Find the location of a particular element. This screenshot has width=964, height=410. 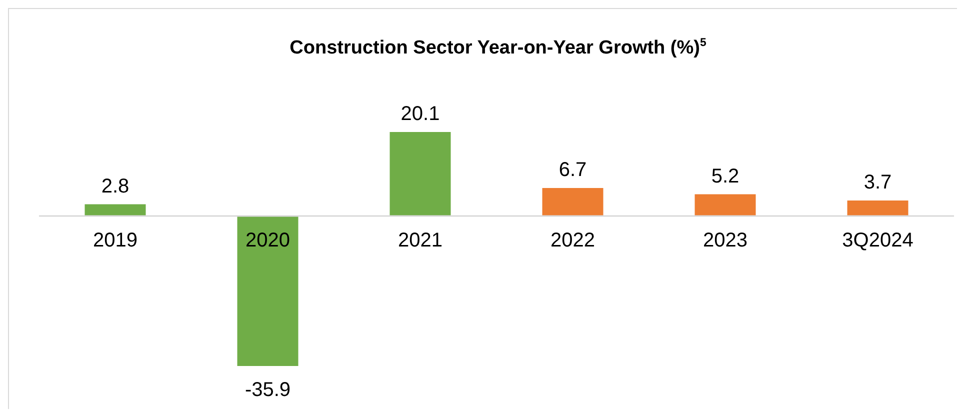

data-label: 5.2 is located at coordinates (725, 176).